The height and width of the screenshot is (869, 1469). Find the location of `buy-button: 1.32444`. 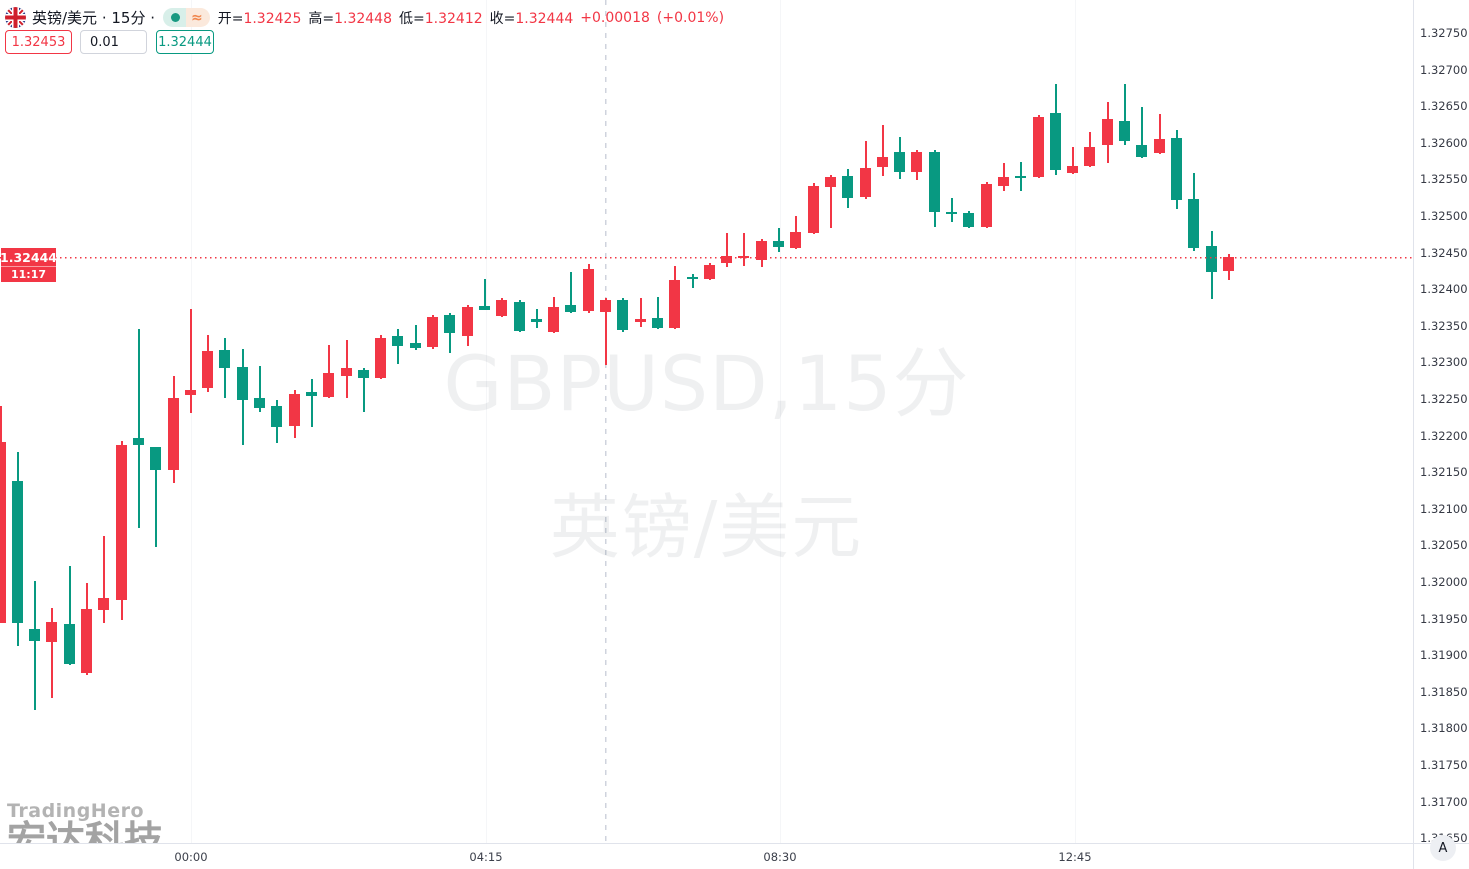

buy-button: 1.32444 is located at coordinates (185, 42).